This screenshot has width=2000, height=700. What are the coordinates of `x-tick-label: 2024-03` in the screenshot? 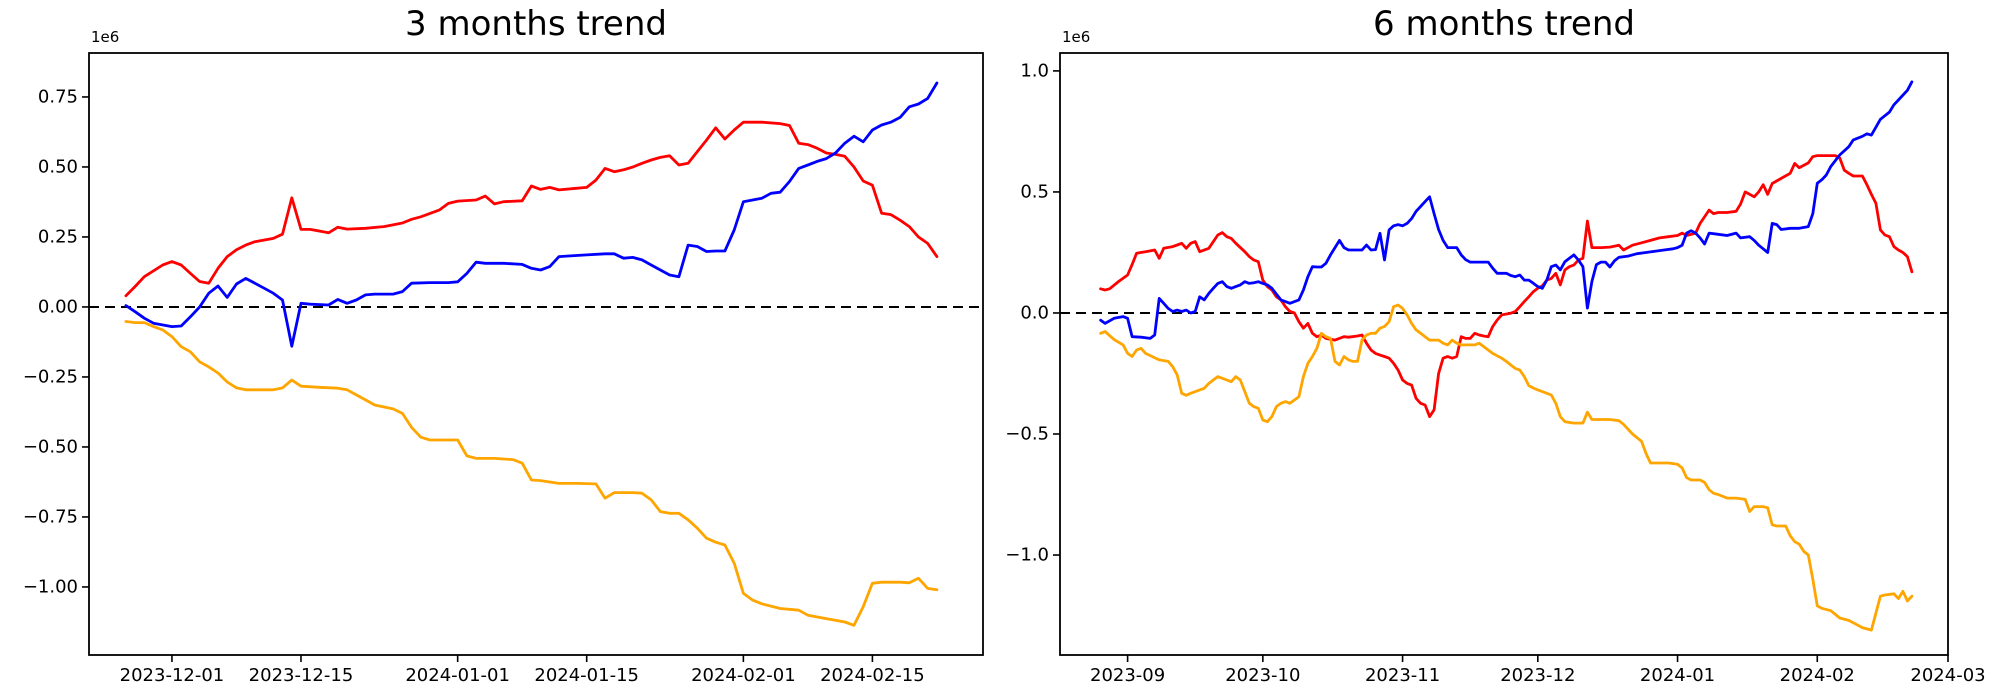 It's located at (1947, 675).